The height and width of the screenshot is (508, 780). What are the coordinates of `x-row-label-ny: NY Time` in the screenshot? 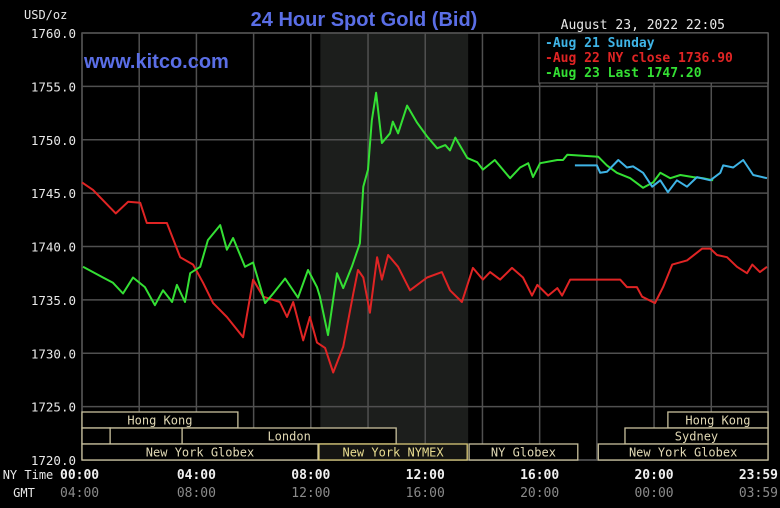 It's located at (28, 475).